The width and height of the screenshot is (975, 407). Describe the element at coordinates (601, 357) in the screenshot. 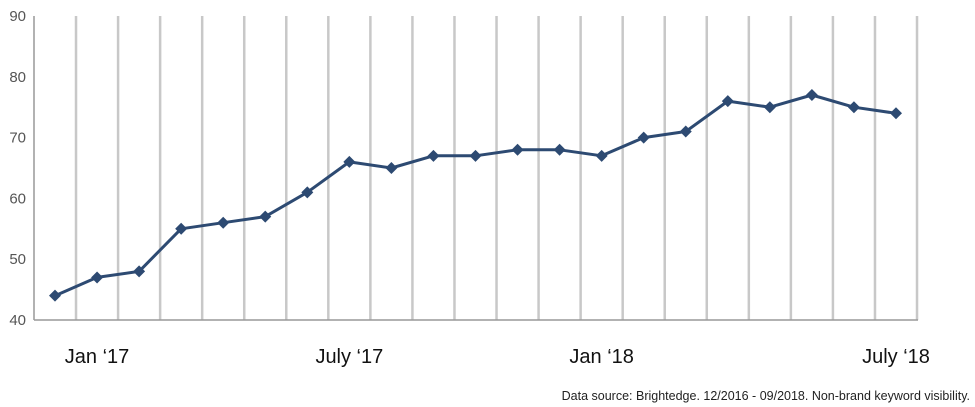

I see `x-tick-label: Jan ‘18` at that location.